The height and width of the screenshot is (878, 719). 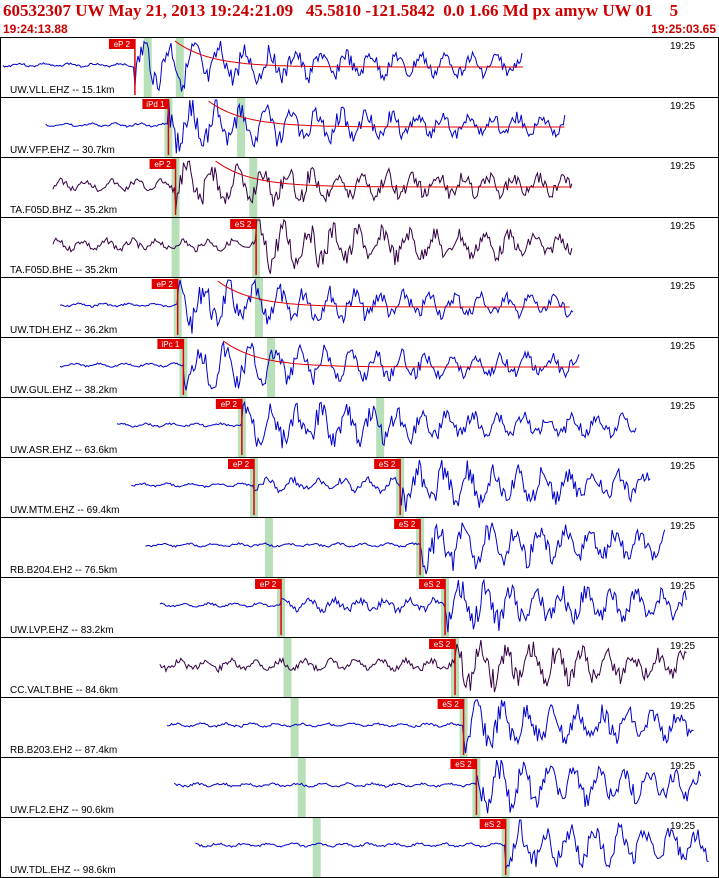 What do you see at coordinates (63, 330) in the screenshot?
I see `station-label: UW.TDH.EHZ -- 36.2km` at bounding box center [63, 330].